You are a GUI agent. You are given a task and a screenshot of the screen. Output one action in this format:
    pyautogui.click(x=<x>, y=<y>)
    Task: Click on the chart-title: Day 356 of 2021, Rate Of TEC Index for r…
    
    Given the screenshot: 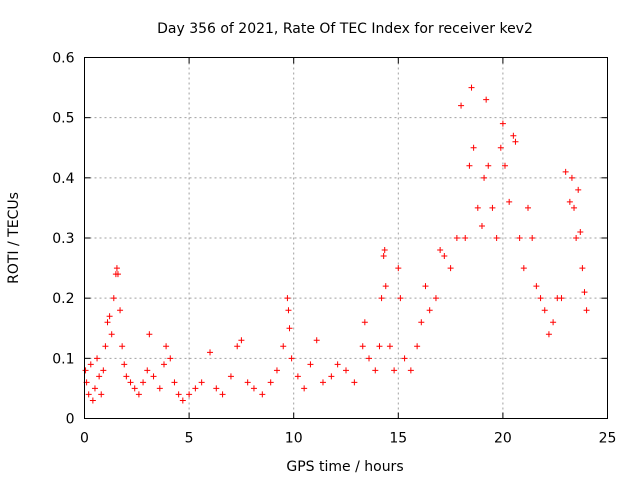 What is the action you would take?
    pyautogui.click(x=345, y=29)
    